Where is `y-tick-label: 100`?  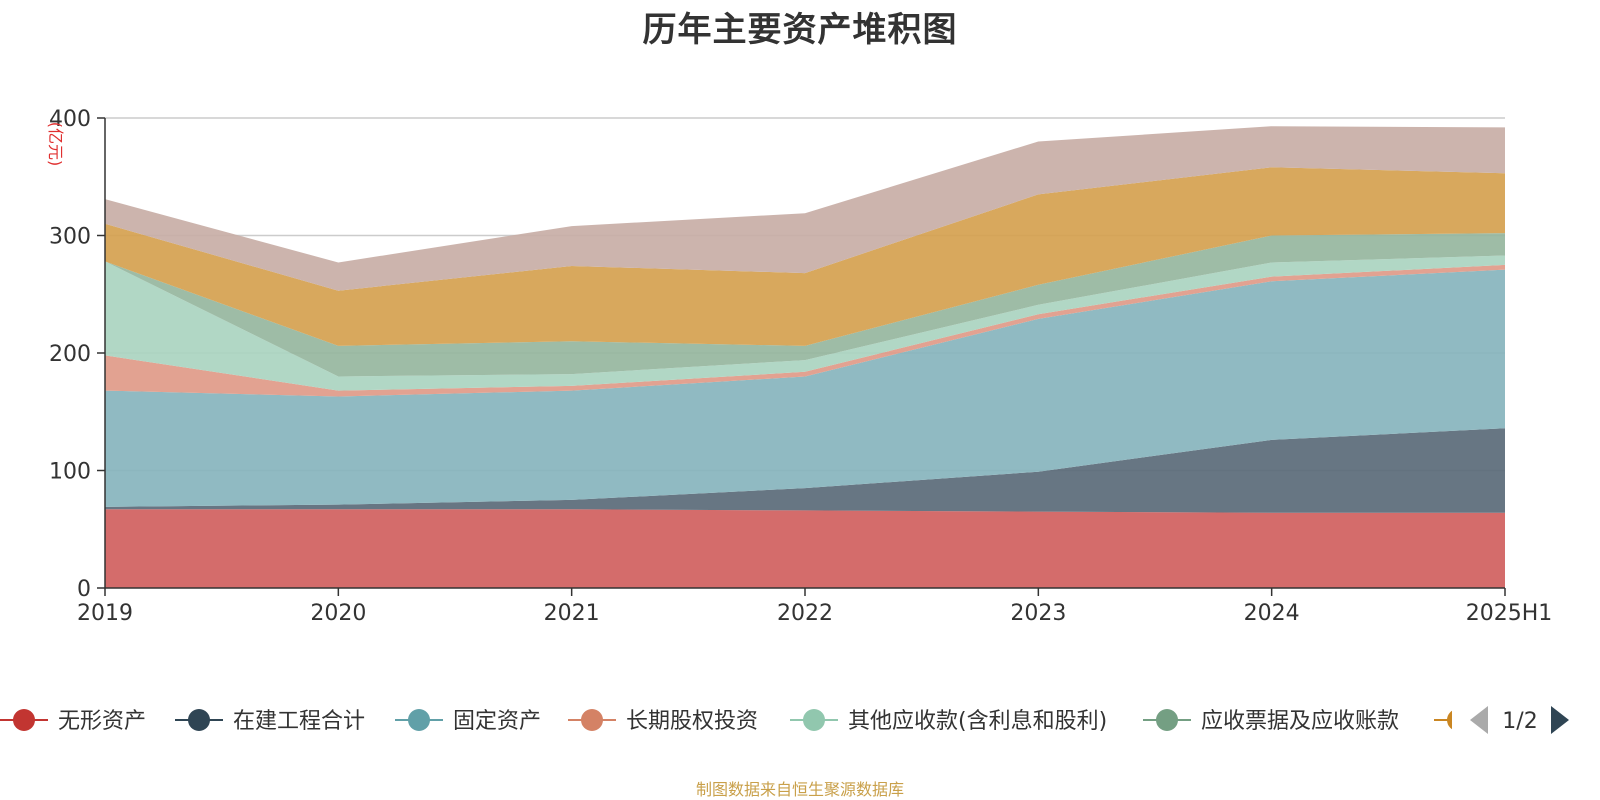
y-tick-label: 100 is located at coordinates (70, 472).